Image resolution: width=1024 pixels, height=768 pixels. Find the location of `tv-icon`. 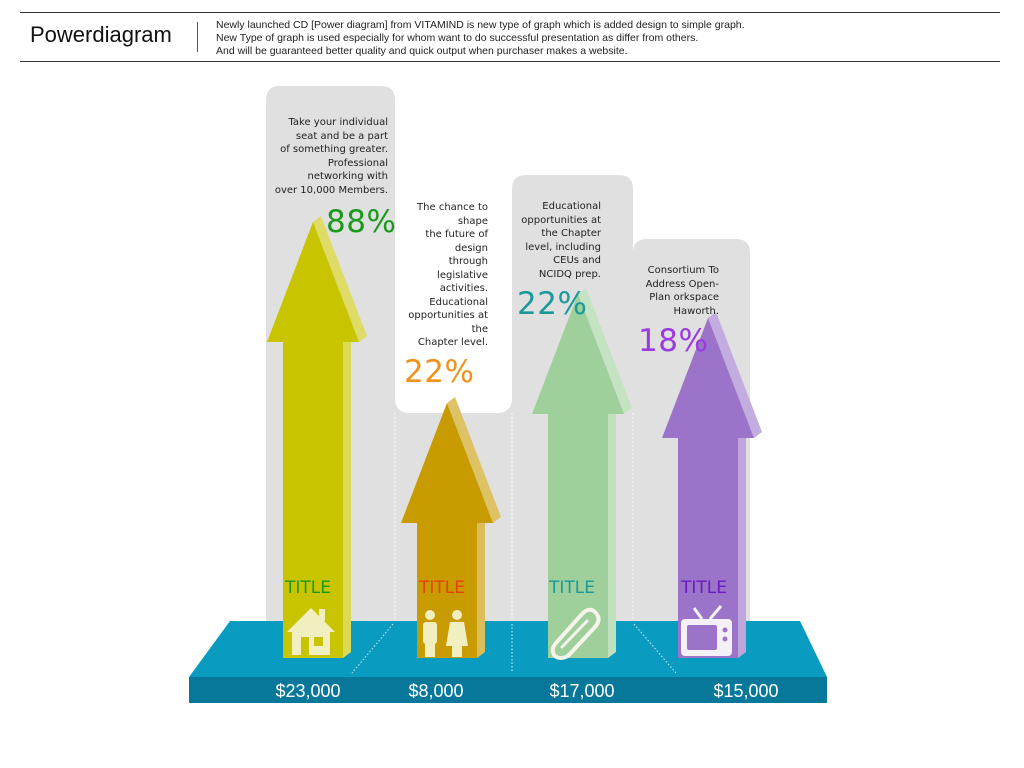

tv-icon is located at coordinates (706, 630).